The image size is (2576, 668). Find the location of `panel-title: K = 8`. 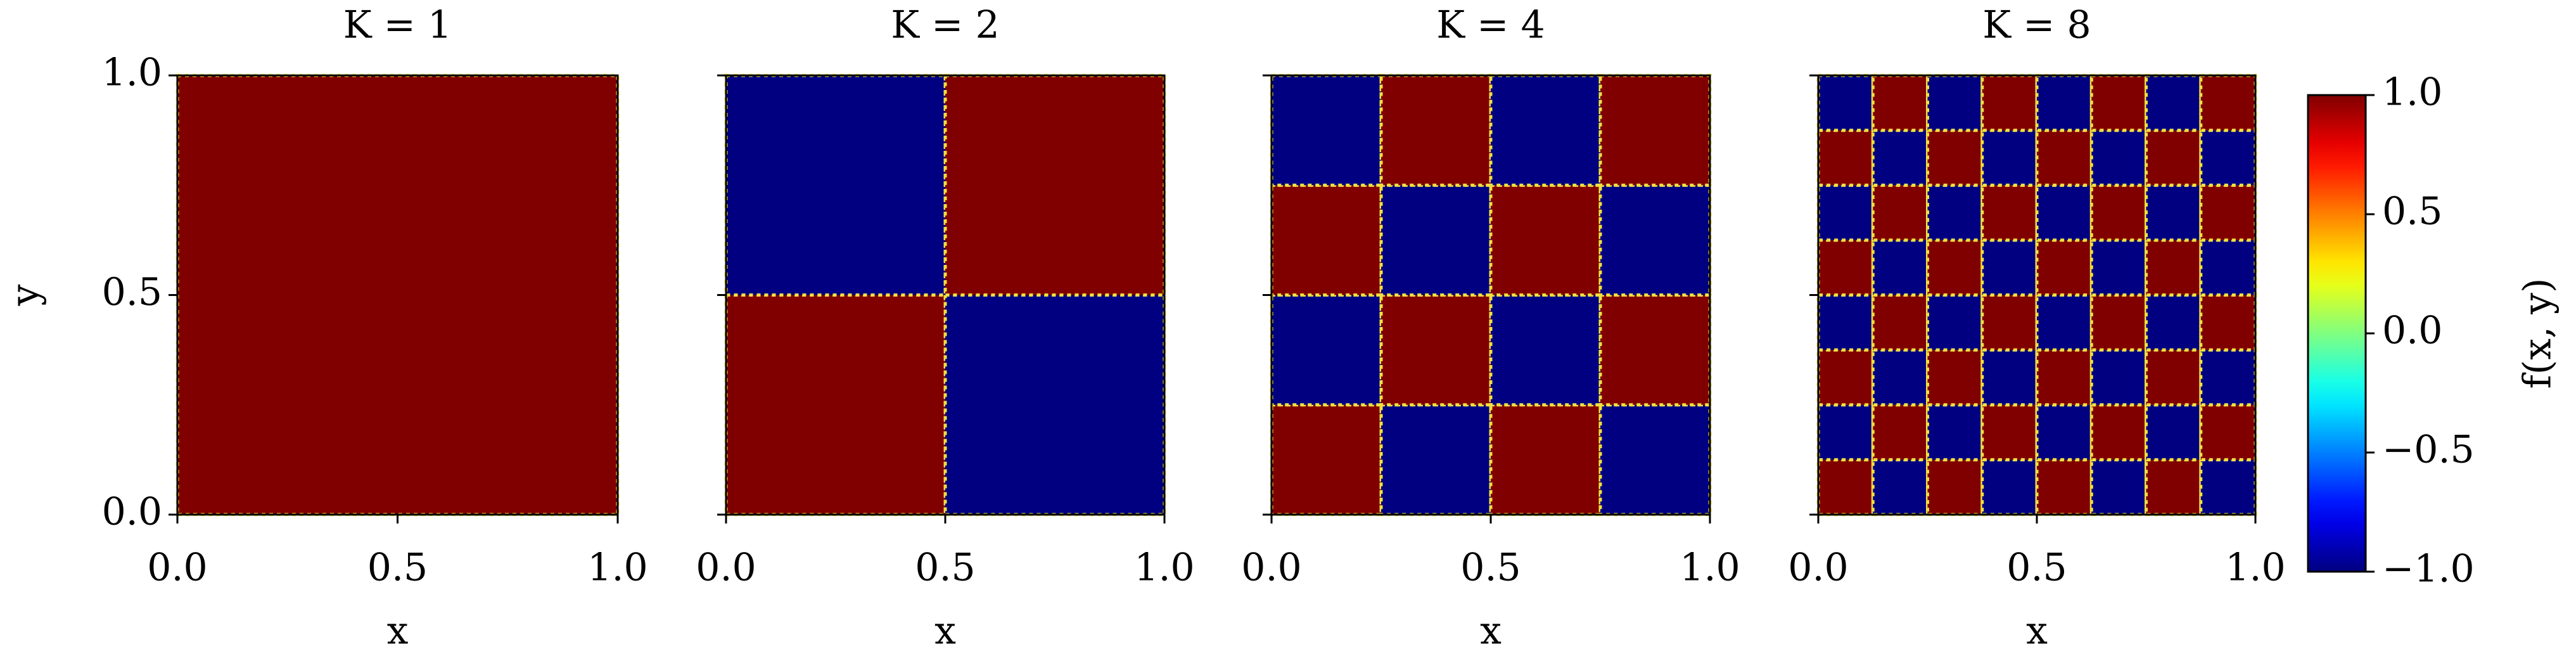

panel-title: K = 8 is located at coordinates (2037, 25).